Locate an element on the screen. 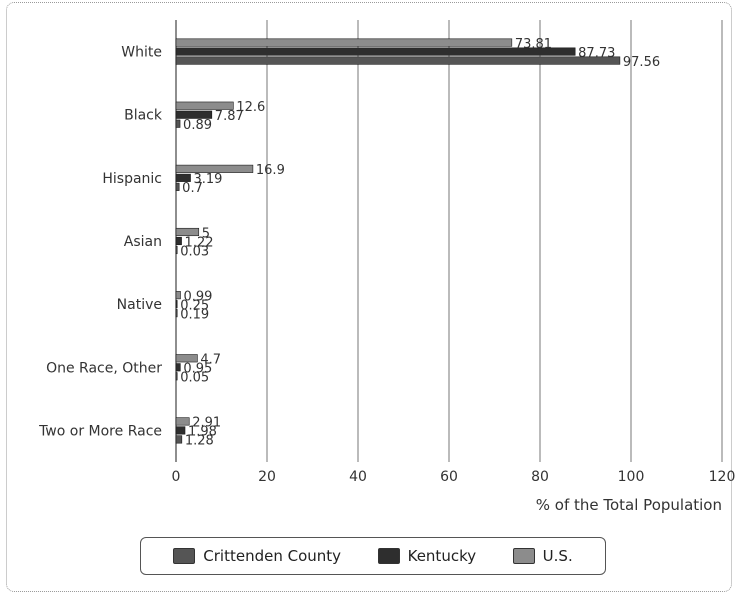 This screenshot has width=736, height=595. x-tick-label: 0 is located at coordinates (176, 477).